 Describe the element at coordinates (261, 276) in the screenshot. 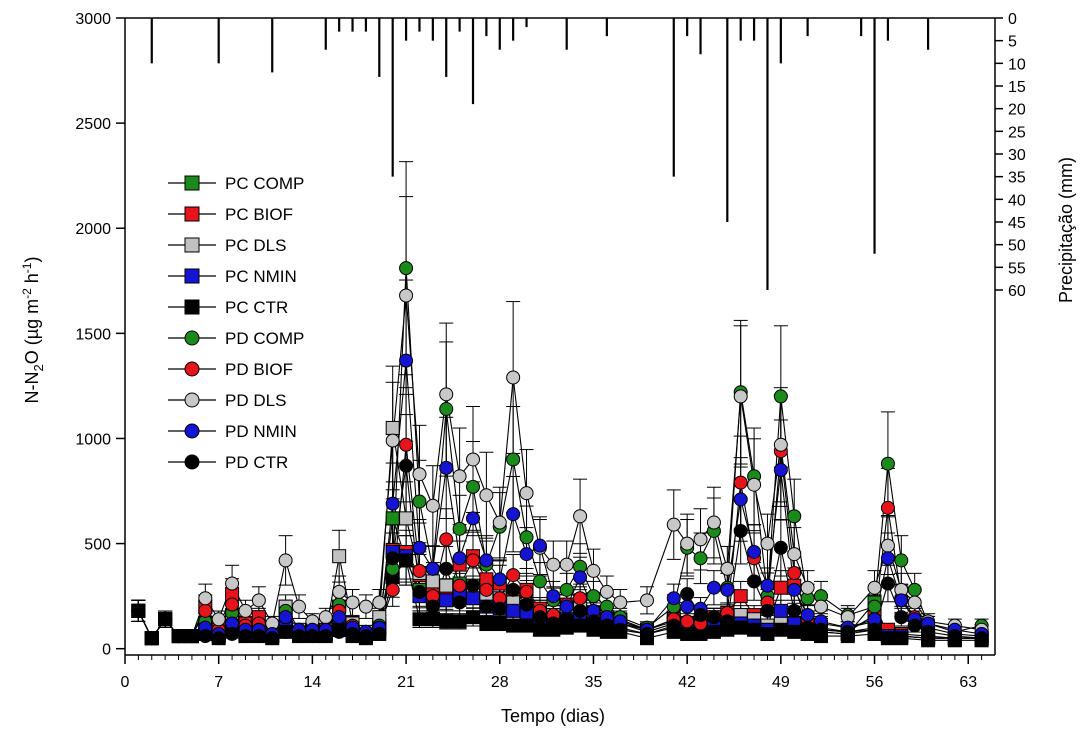

I see `legend-label: PC NMIN` at that location.